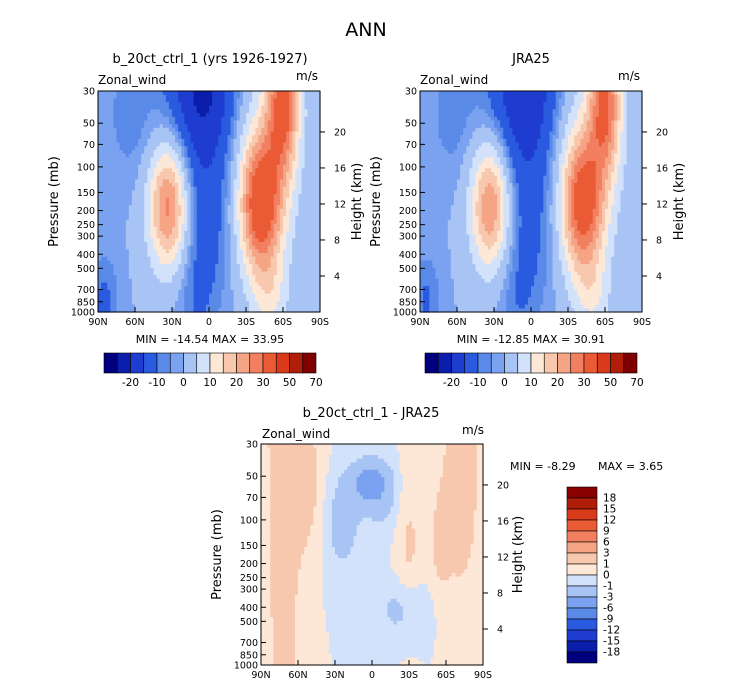 Image resolution: width=732 pixels, height=690 pixels. Describe the element at coordinates (110, 363) in the screenshot. I see `colorbar-swatch` at that location.